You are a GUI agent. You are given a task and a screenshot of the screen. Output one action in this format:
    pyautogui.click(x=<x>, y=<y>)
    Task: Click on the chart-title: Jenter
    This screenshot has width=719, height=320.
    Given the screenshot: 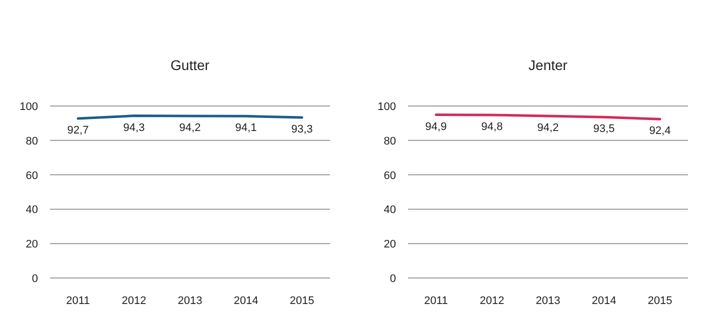 What is the action you would take?
    pyautogui.click(x=548, y=65)
    